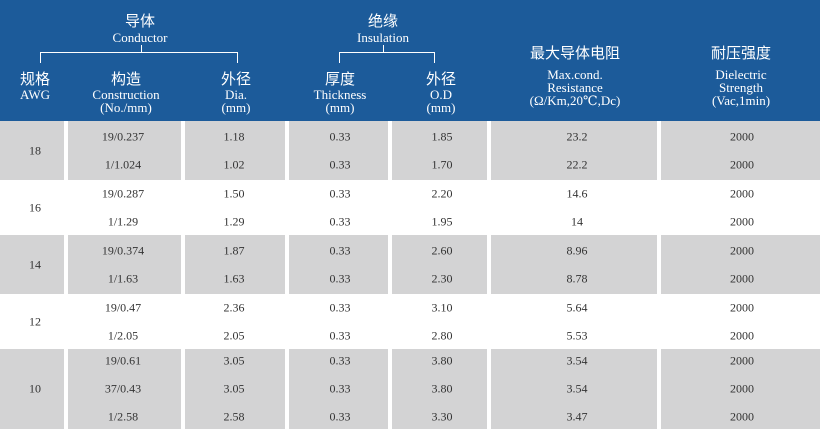 The height and width of the screenshot is (429, 820). What do you see at coordinates (574, 53) in the screenshot?
I see `col-resistance-zh: 最大导体电阻` at bounding box center [574, 53].